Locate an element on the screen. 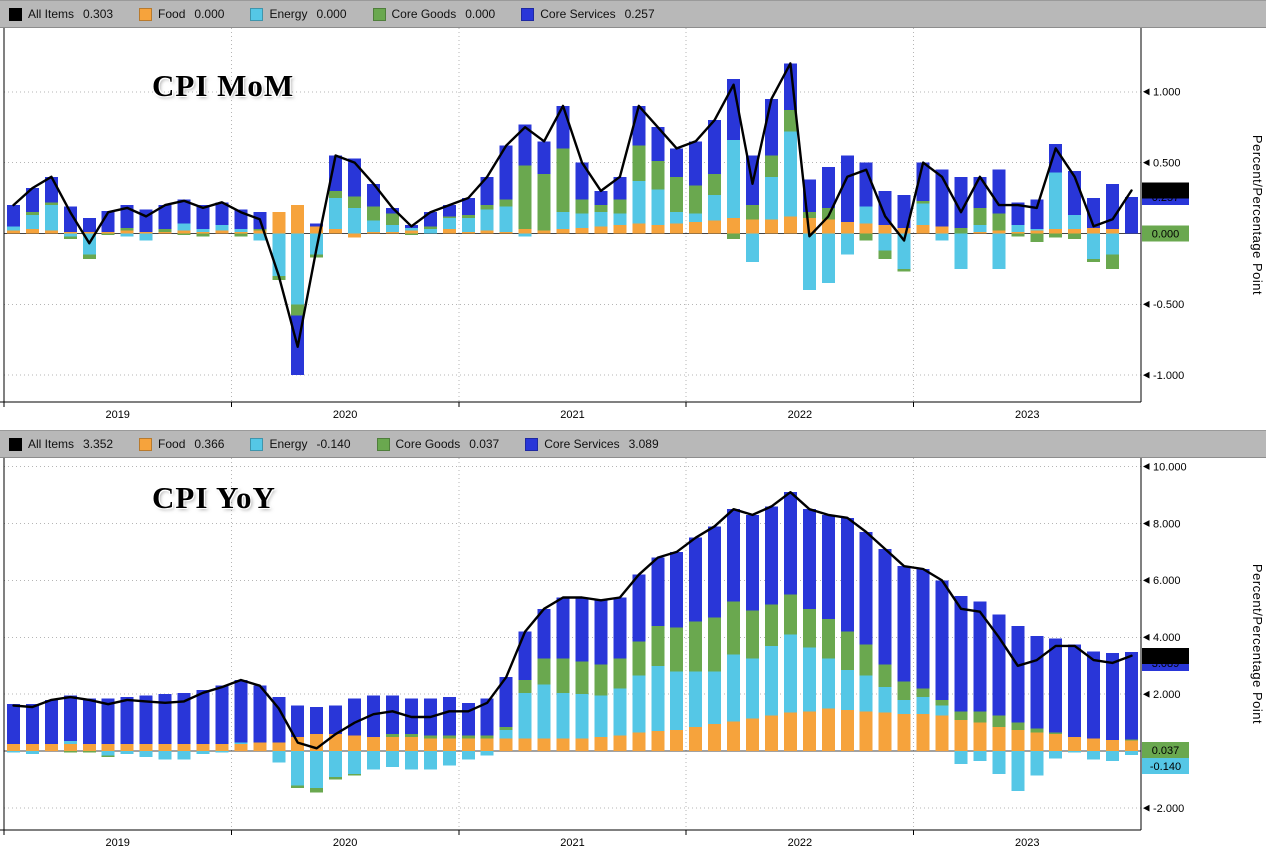 Image resolution: width=1266 pixels, height=850 pixels. value-badge--0140 is located at coordinates (1165, 766).